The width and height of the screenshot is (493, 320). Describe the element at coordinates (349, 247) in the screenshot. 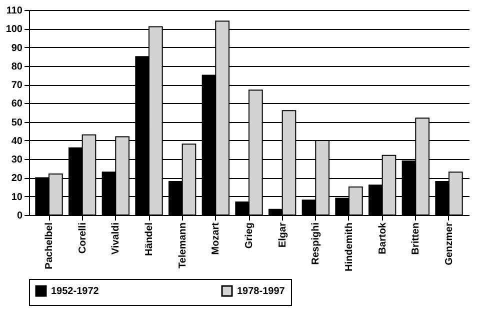

I see `x-tick-label: Hindemith` at that location.